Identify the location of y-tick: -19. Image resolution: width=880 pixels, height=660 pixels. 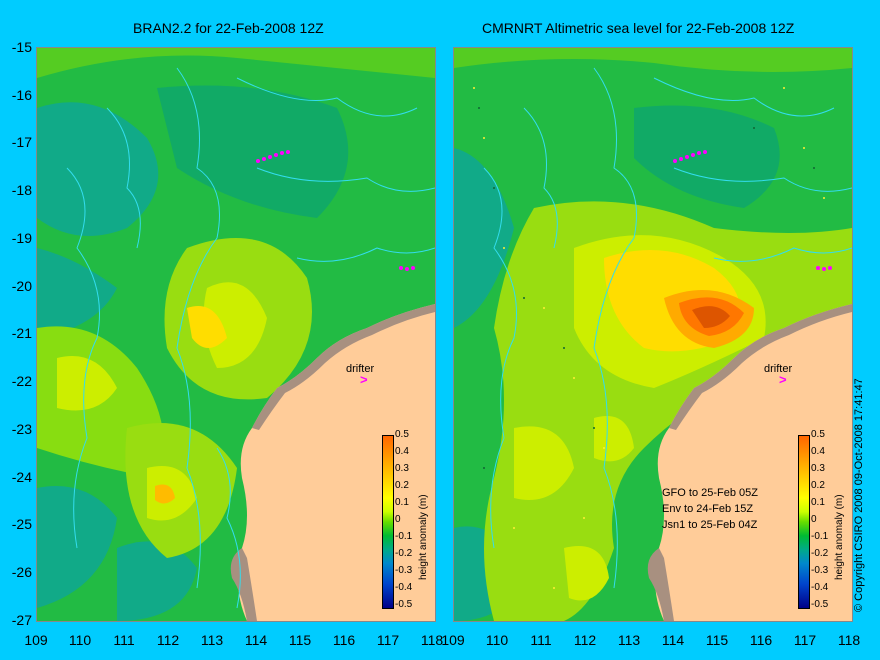
(21, 238).